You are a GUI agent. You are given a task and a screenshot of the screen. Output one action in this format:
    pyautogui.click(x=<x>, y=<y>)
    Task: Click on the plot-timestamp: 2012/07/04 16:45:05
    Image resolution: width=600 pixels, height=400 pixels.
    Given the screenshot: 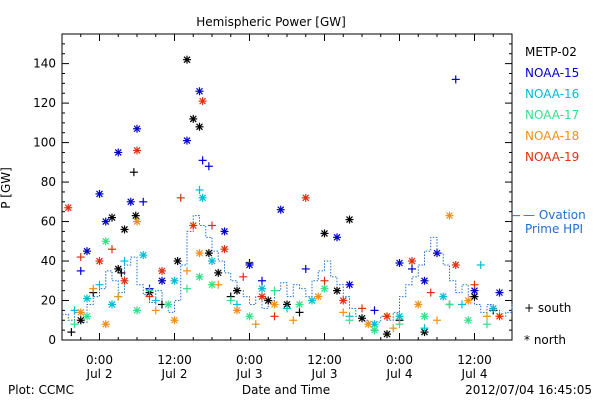 What is the action you would take?
    pyautogui.click(x=528, y=390)
    